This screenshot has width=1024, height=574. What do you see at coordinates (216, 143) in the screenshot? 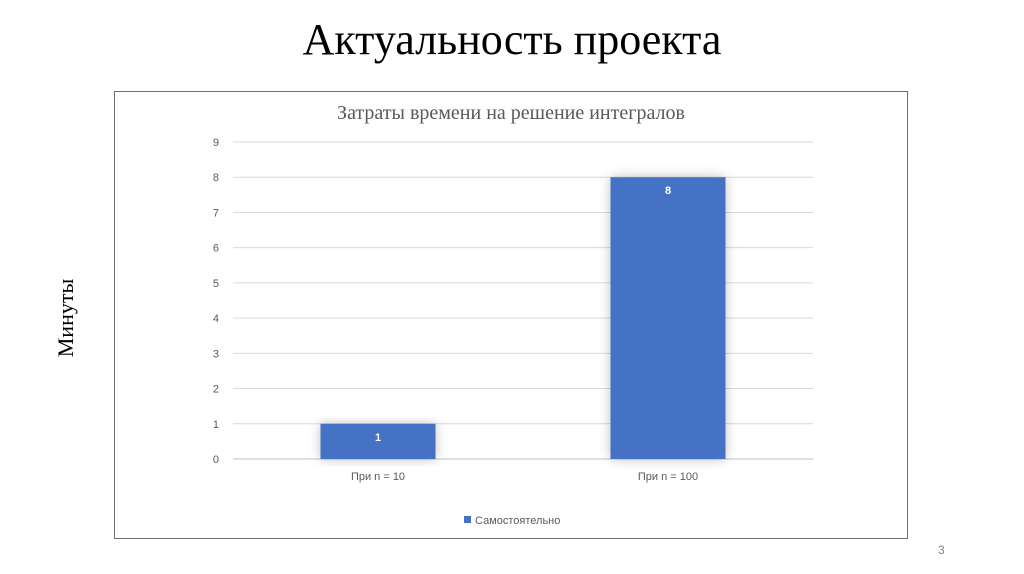
I see `y-tick-label: 9` at bounding box center [216, 143].